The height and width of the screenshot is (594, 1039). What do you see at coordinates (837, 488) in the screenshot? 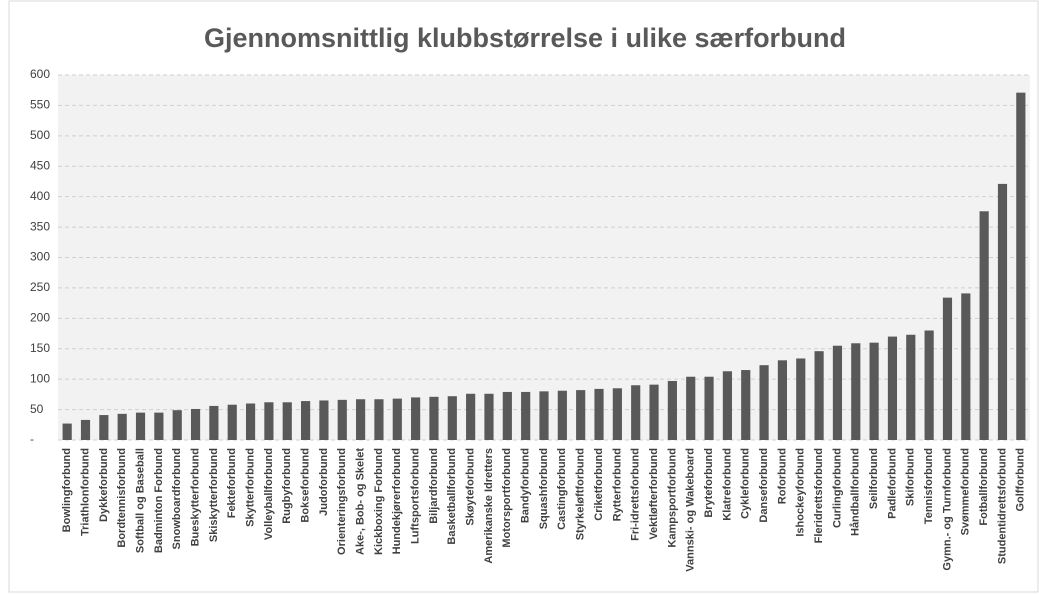
I see `x-tick-label: Curlingforbund` at bounding box center [837, 488].